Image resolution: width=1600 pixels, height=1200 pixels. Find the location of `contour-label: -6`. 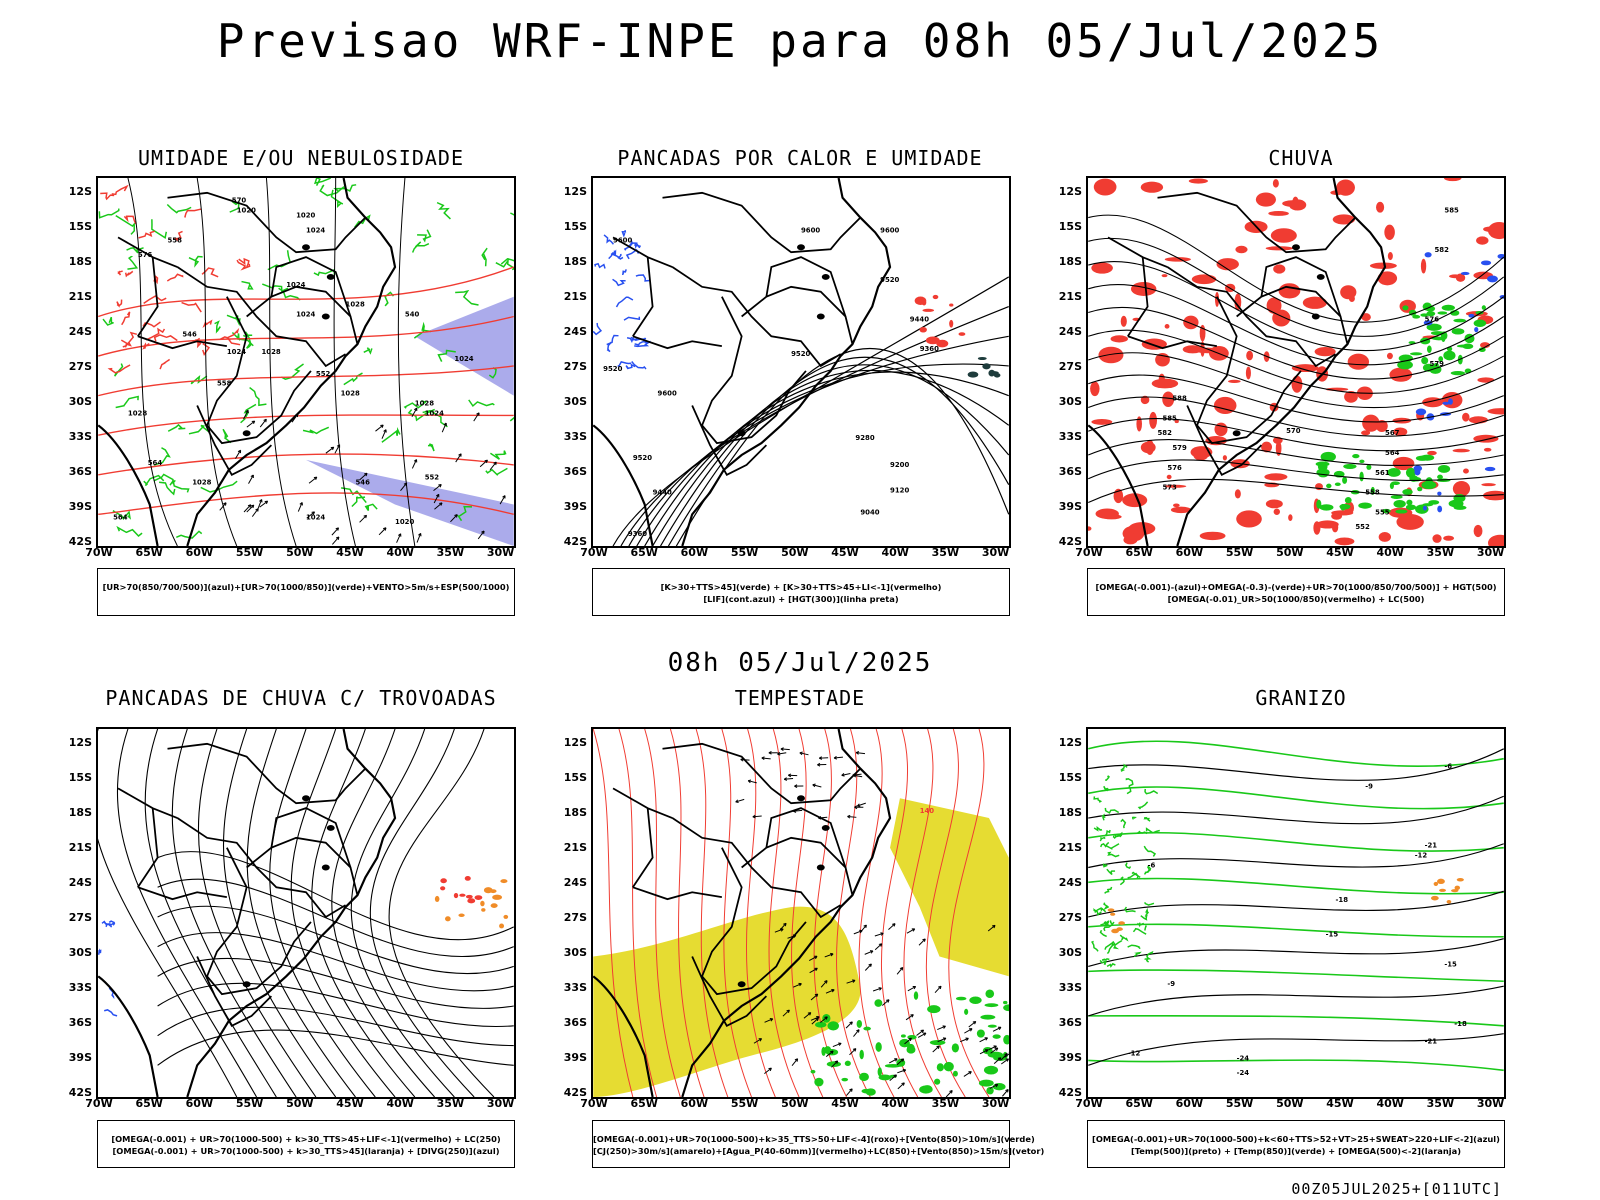

contour-label: -6 is located at coordinates (1448, 767).